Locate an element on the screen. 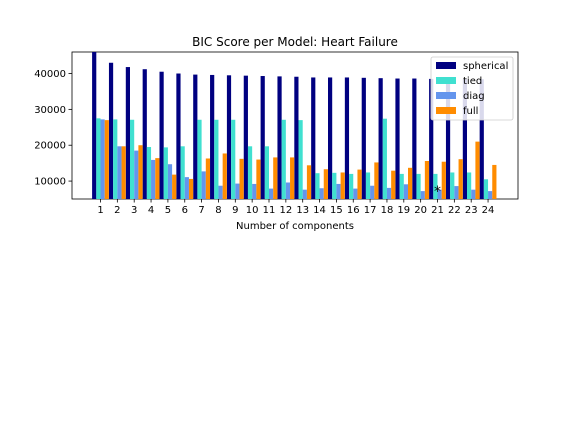  x-tick-label: 12 is located at coordinates (285, 210).